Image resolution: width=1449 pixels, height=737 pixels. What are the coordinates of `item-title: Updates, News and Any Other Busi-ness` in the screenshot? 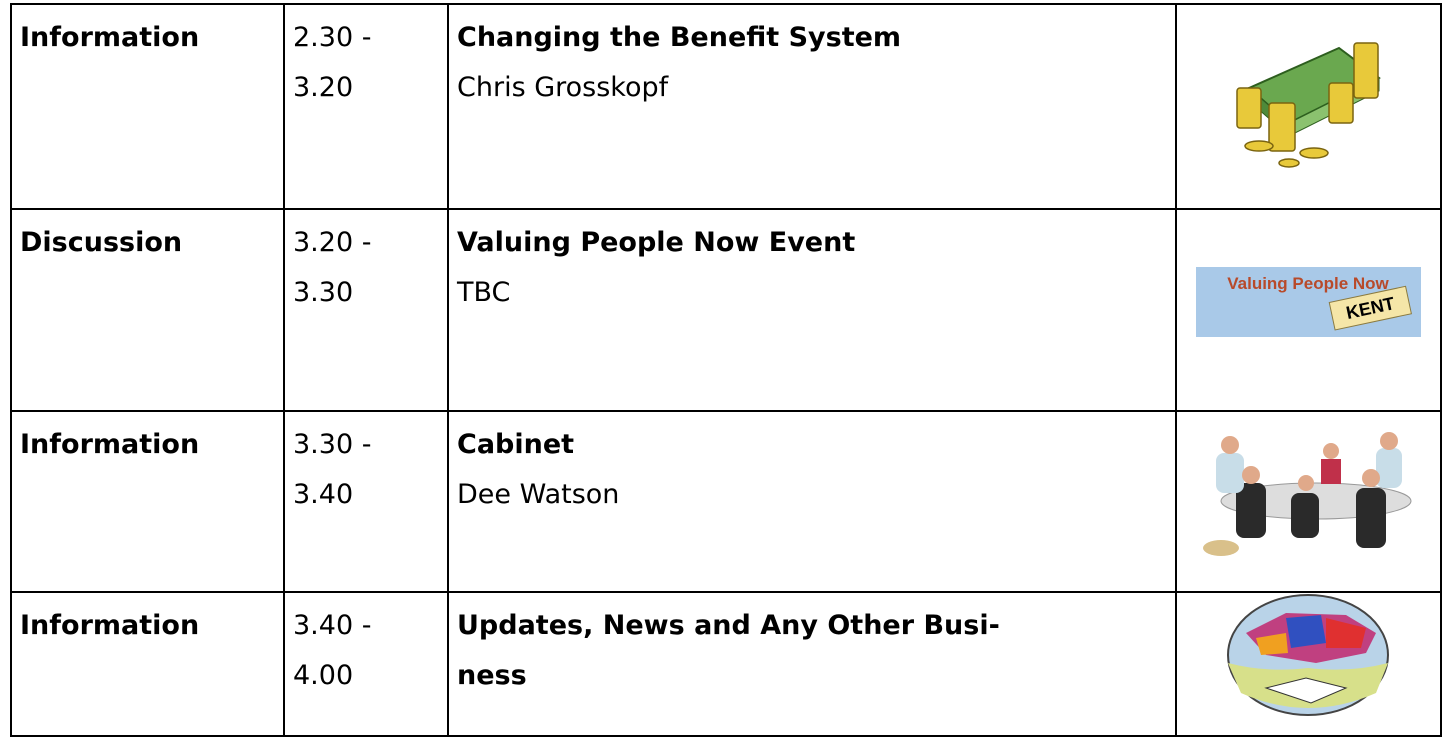 It's located at (728, 650).